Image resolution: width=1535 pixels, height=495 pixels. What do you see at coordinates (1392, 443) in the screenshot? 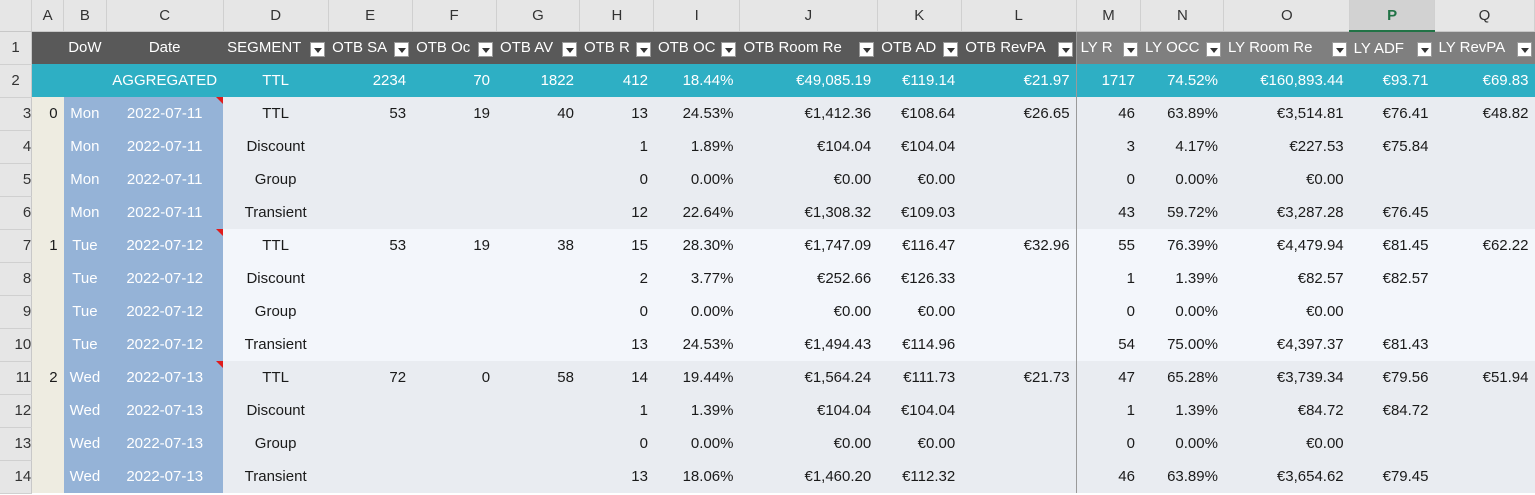
I see `cell-p13` at bounding box center [1392, 443].